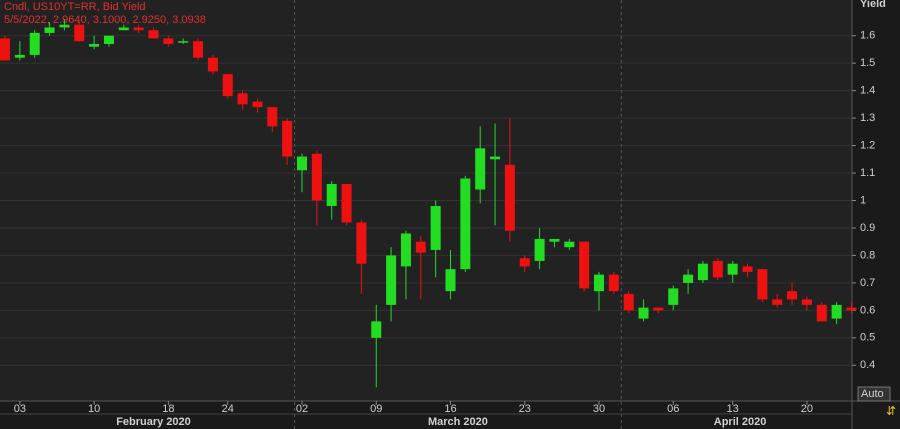  I want to click on y-tick-label: 0.7, so click(867, 283).